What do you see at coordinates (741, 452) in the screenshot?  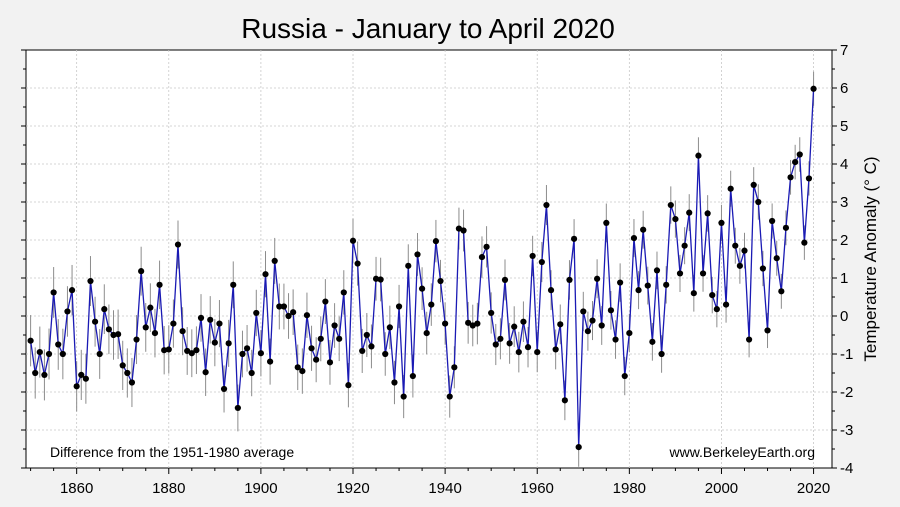 I see `source-credit: www.BerkeleyEarth.org` at bounding box center [741, 452].